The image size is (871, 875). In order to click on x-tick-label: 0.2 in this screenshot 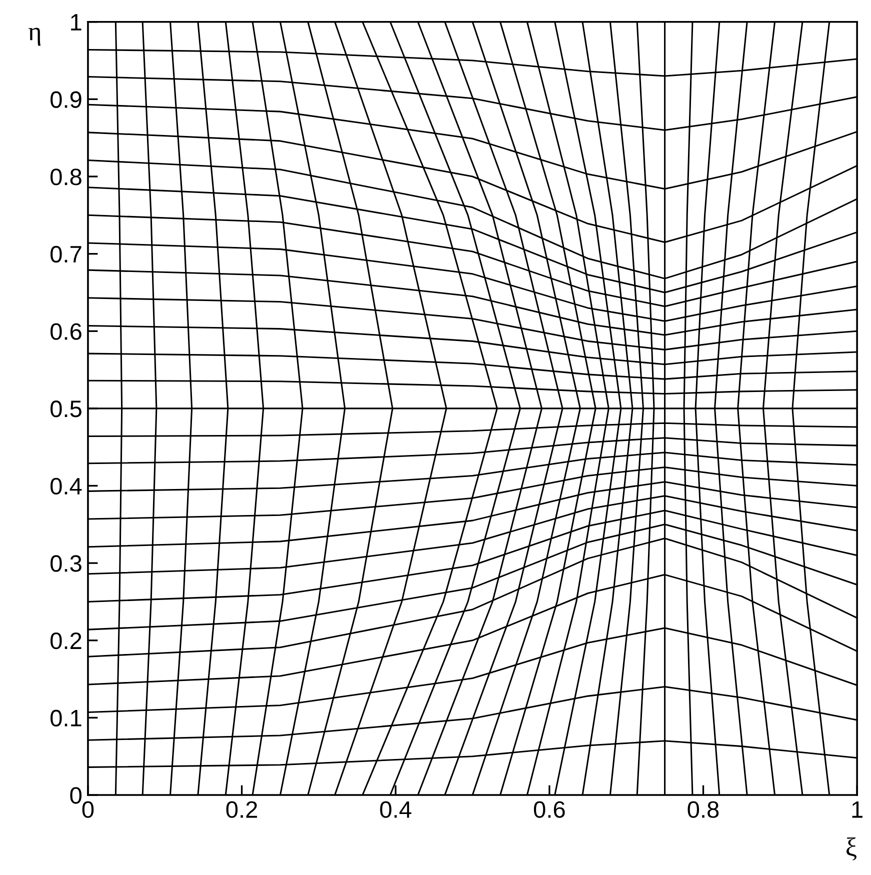, I will do `click(242, 809)`.